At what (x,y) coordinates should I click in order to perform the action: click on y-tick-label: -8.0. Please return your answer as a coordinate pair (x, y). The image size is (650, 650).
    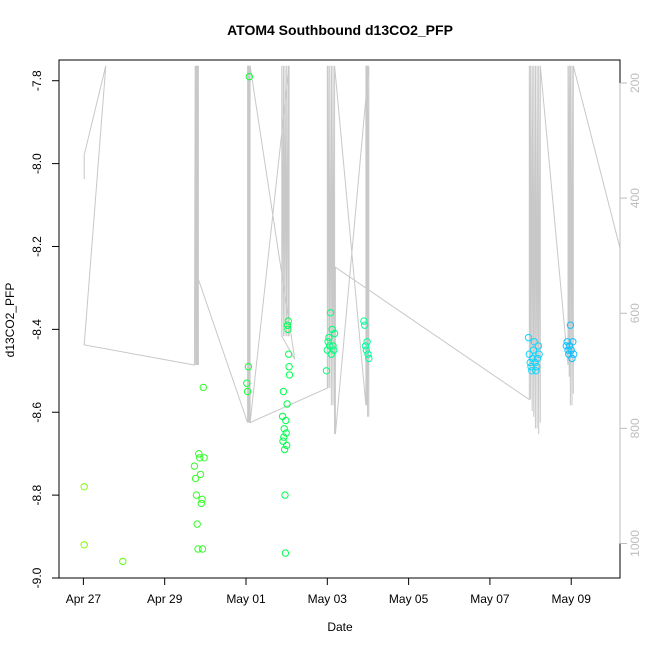
    Looking at the image, I should click on (37, 163).